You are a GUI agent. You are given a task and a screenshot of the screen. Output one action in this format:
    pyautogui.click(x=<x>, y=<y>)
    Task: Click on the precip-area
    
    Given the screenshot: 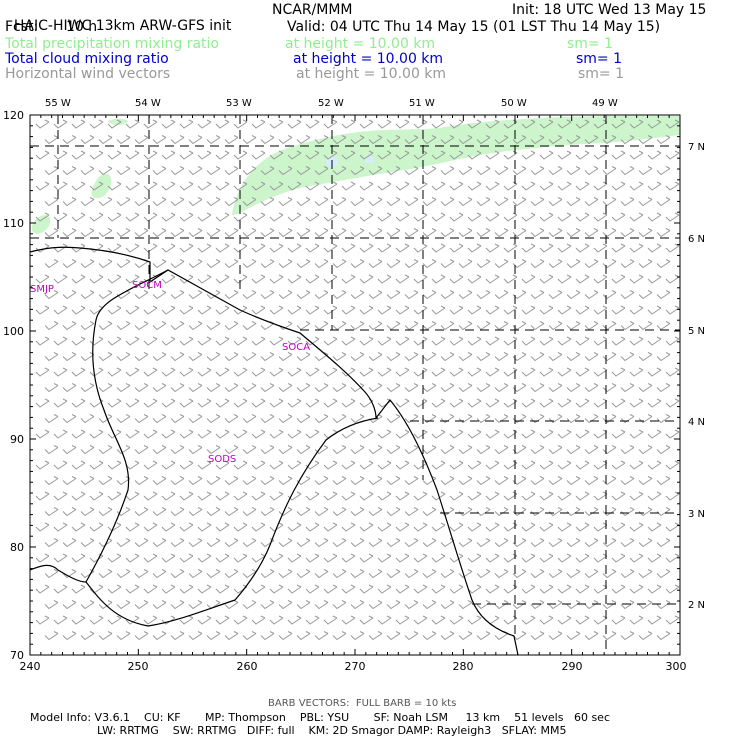 What is the action you would take?
    pyautogui.click(x=355, y=175)
    